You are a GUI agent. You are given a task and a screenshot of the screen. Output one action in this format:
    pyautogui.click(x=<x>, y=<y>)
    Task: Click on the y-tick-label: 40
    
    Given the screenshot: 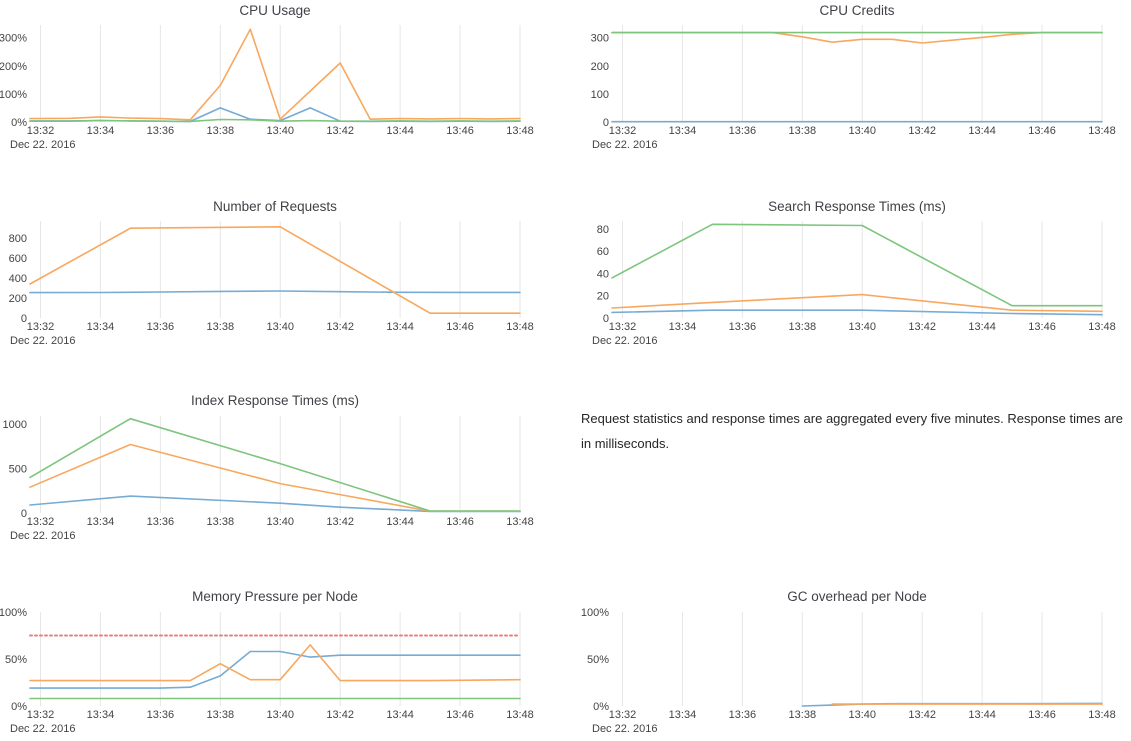 What is the action you would take?
    pyautogui.click(x=603, y=274)
    